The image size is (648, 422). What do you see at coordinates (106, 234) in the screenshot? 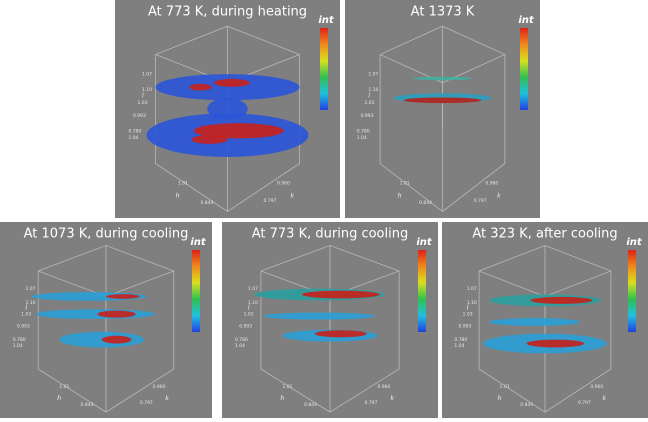
I see `panel-title: At 1073 K, during cooling` at bounding box center [106, 234].